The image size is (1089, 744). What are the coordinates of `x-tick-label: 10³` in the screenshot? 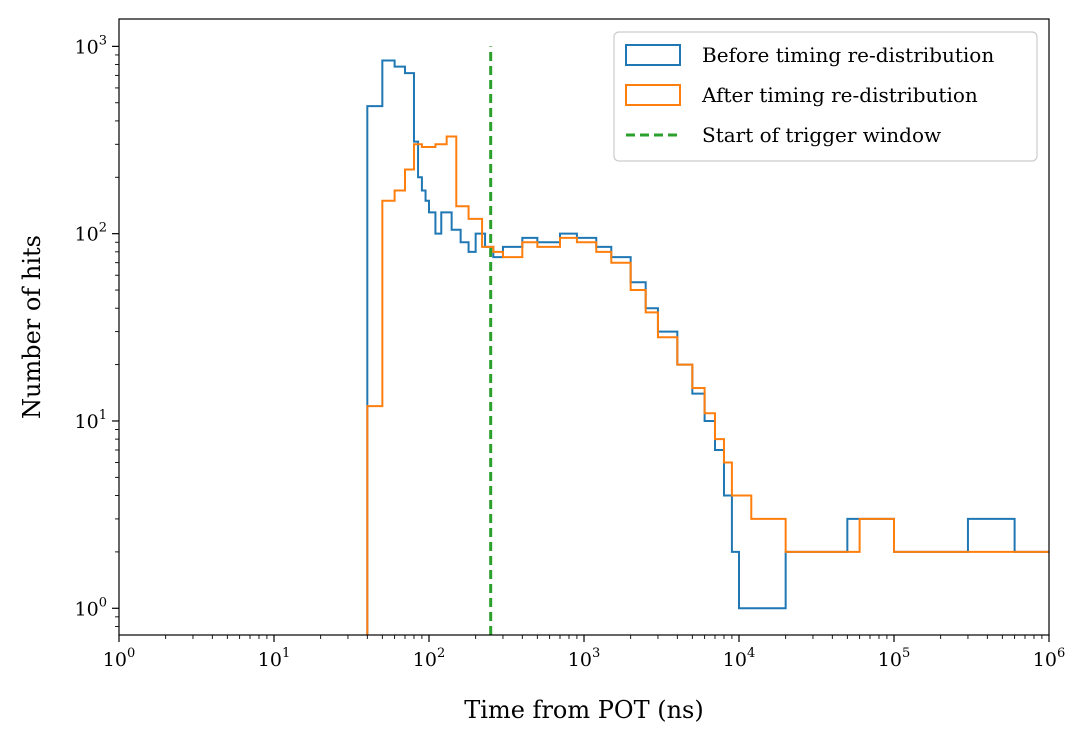 It's located at (584, 658).